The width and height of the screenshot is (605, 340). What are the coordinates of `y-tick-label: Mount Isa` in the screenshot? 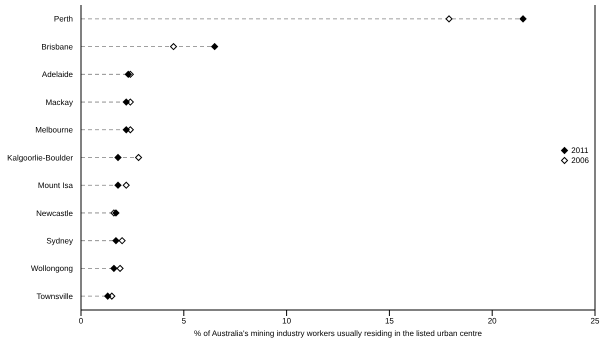 It's located at (56, 185).